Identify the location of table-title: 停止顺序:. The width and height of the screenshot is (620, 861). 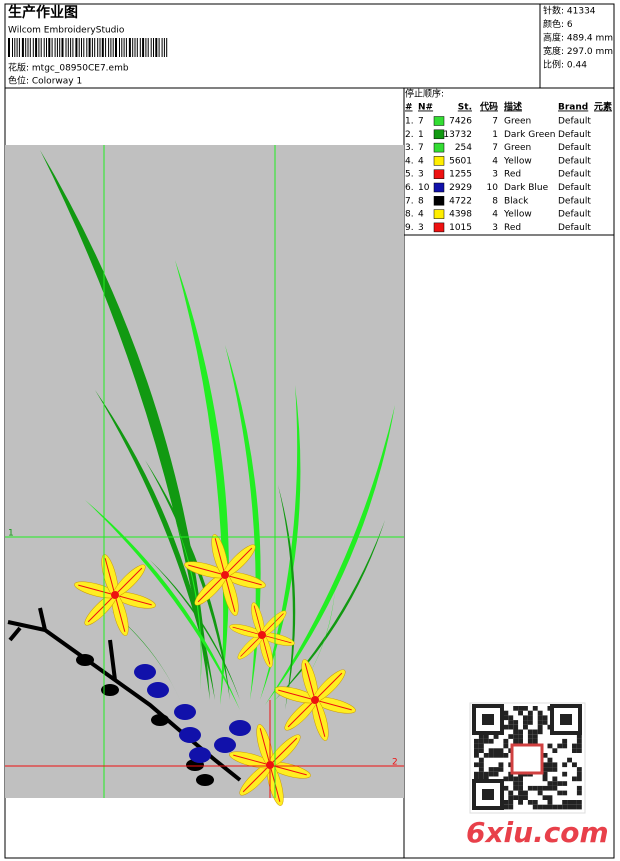
(424, 94).